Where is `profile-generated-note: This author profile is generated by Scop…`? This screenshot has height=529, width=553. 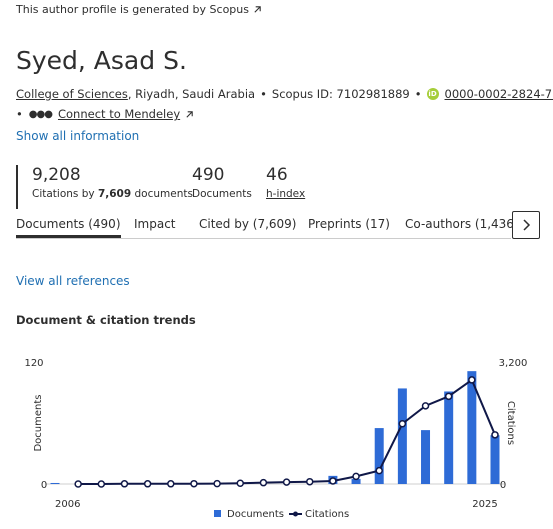
profile-generated-note: This author profile is generated by Scop… is located at coordinates (139, 9).